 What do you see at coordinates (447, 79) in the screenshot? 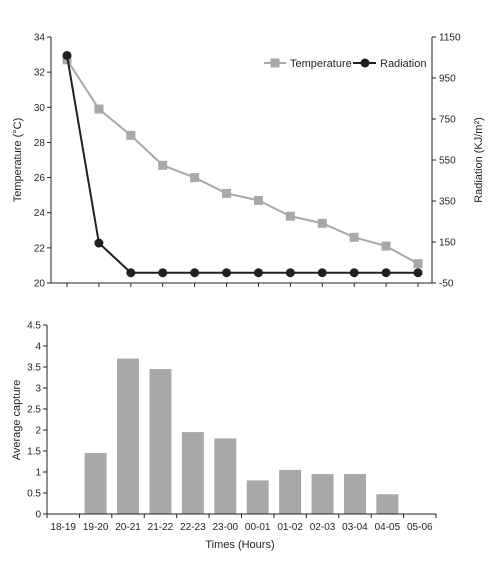
I see `top-right-tick-label: 950` at bounding box center [447, 79].